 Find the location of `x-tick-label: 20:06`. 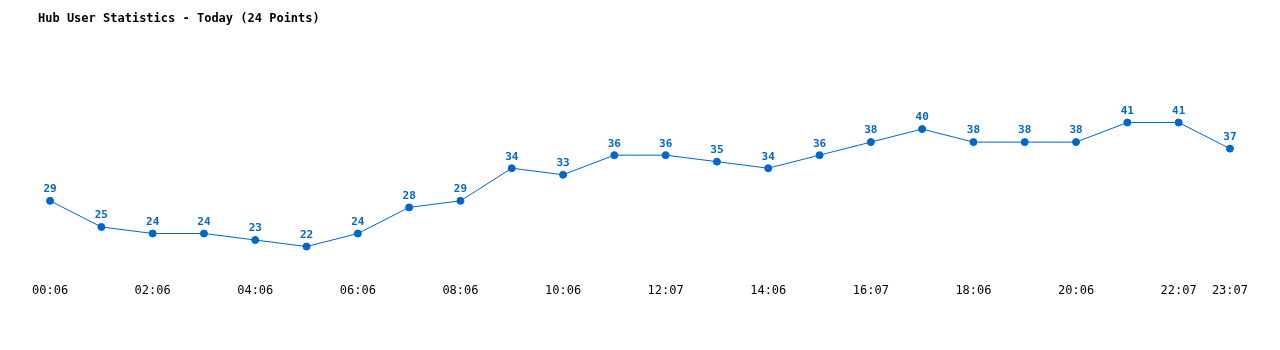

x-tick-label: 20:06 is located at coordinates (1076, 289).